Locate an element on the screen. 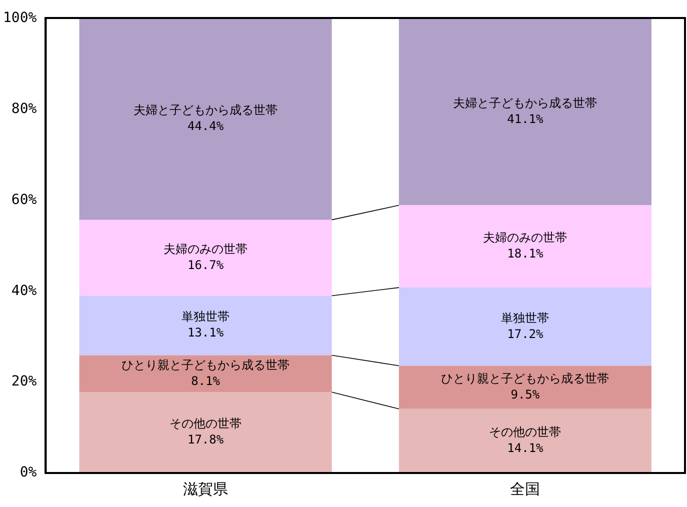 The height and width of the screenshot is (507, 687). data-label: 14.1% is located at coordinates (525, 448).